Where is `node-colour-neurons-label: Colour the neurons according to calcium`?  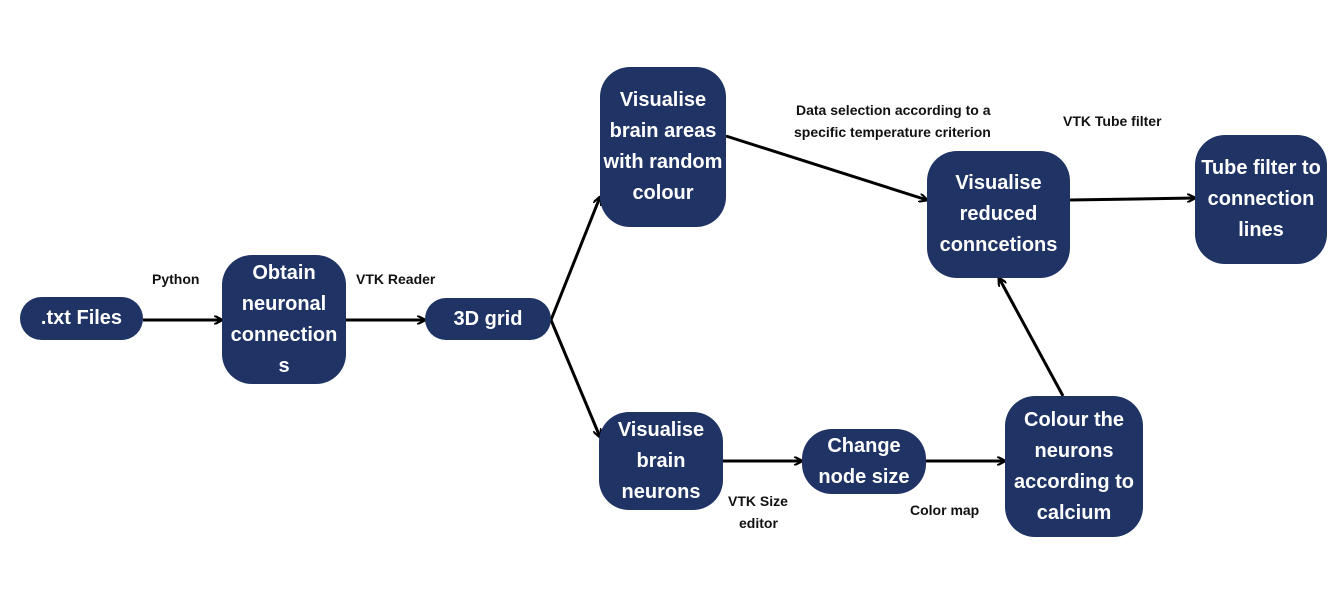 node-colour-neurons-label: Colour the neurons according to calcium is located at coordinates (1073, 466).